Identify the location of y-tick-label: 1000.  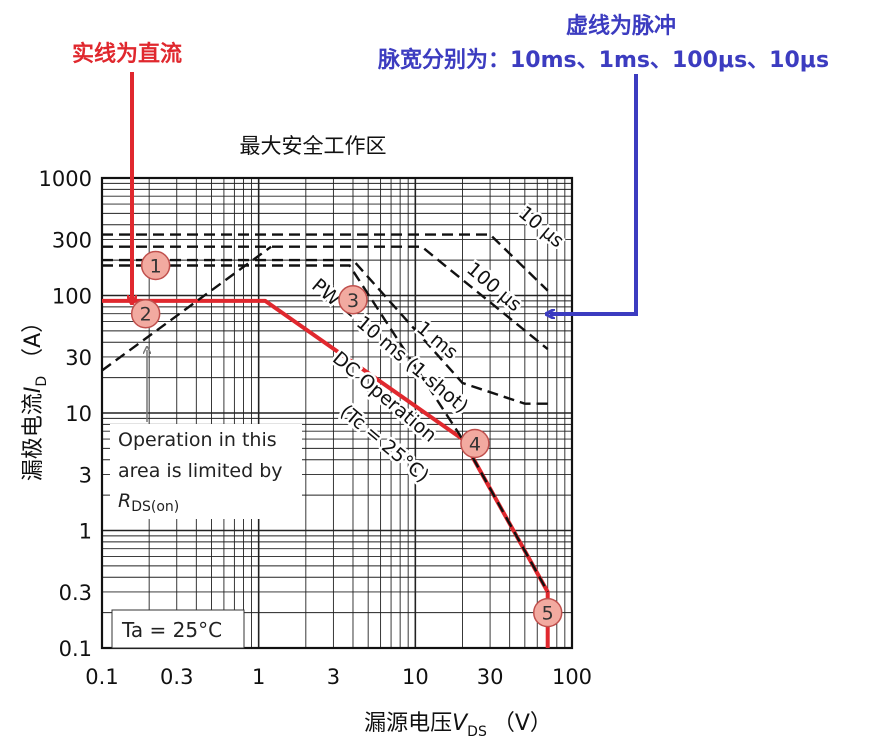
(65, 179).